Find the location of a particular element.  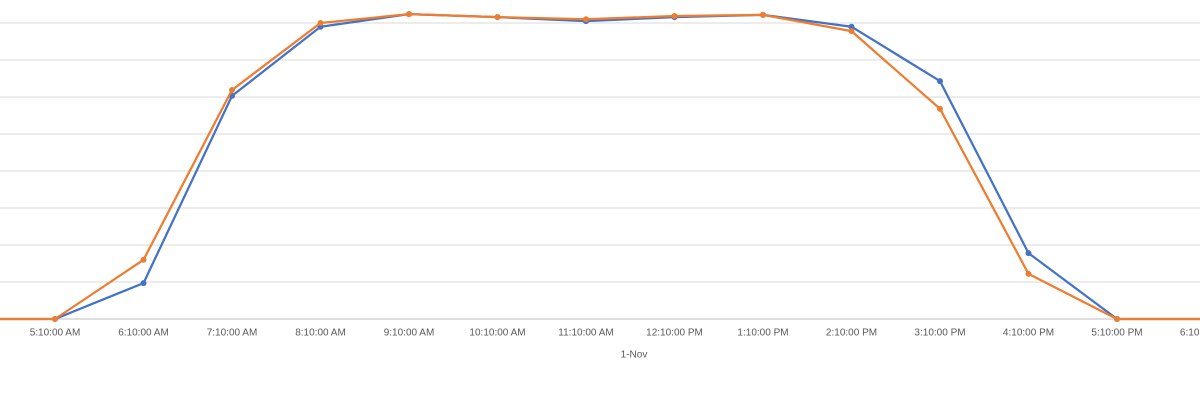

x-axis-title: 1-Nov is located at coordinates (634, 355).